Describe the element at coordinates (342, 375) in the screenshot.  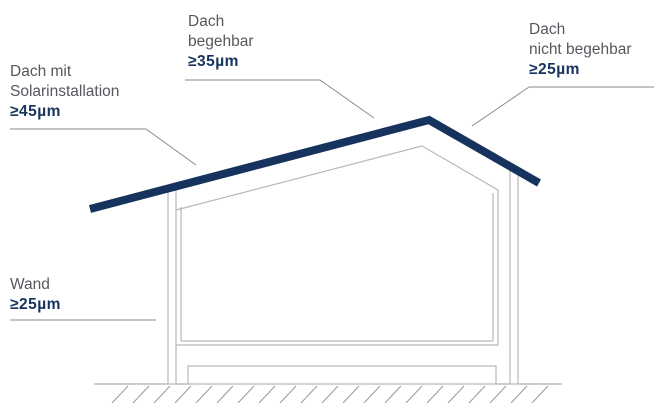
I see `floor-slab` at that location.